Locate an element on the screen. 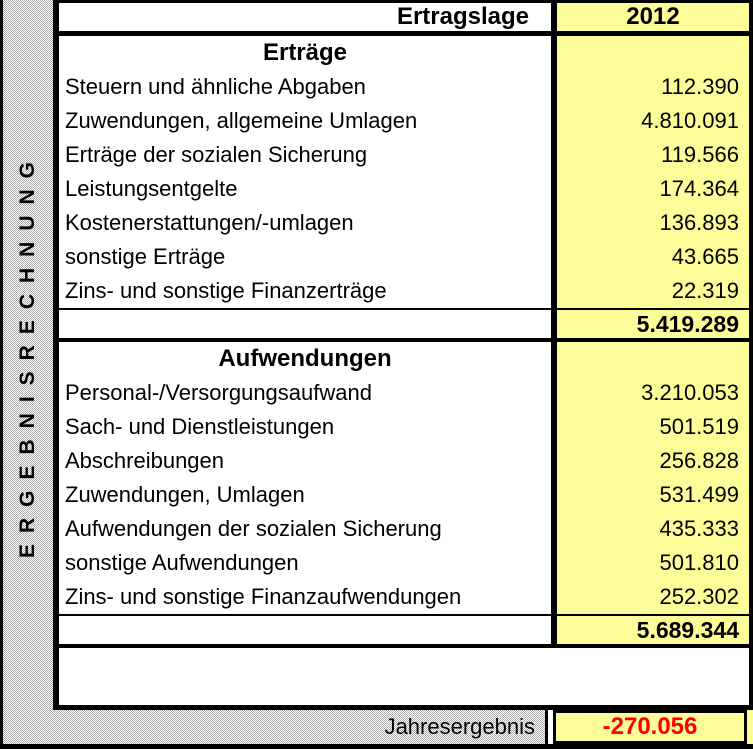  account-row: Zins- und sonstige Finanzerträge 22.319 is located at coordinates (404, 291).